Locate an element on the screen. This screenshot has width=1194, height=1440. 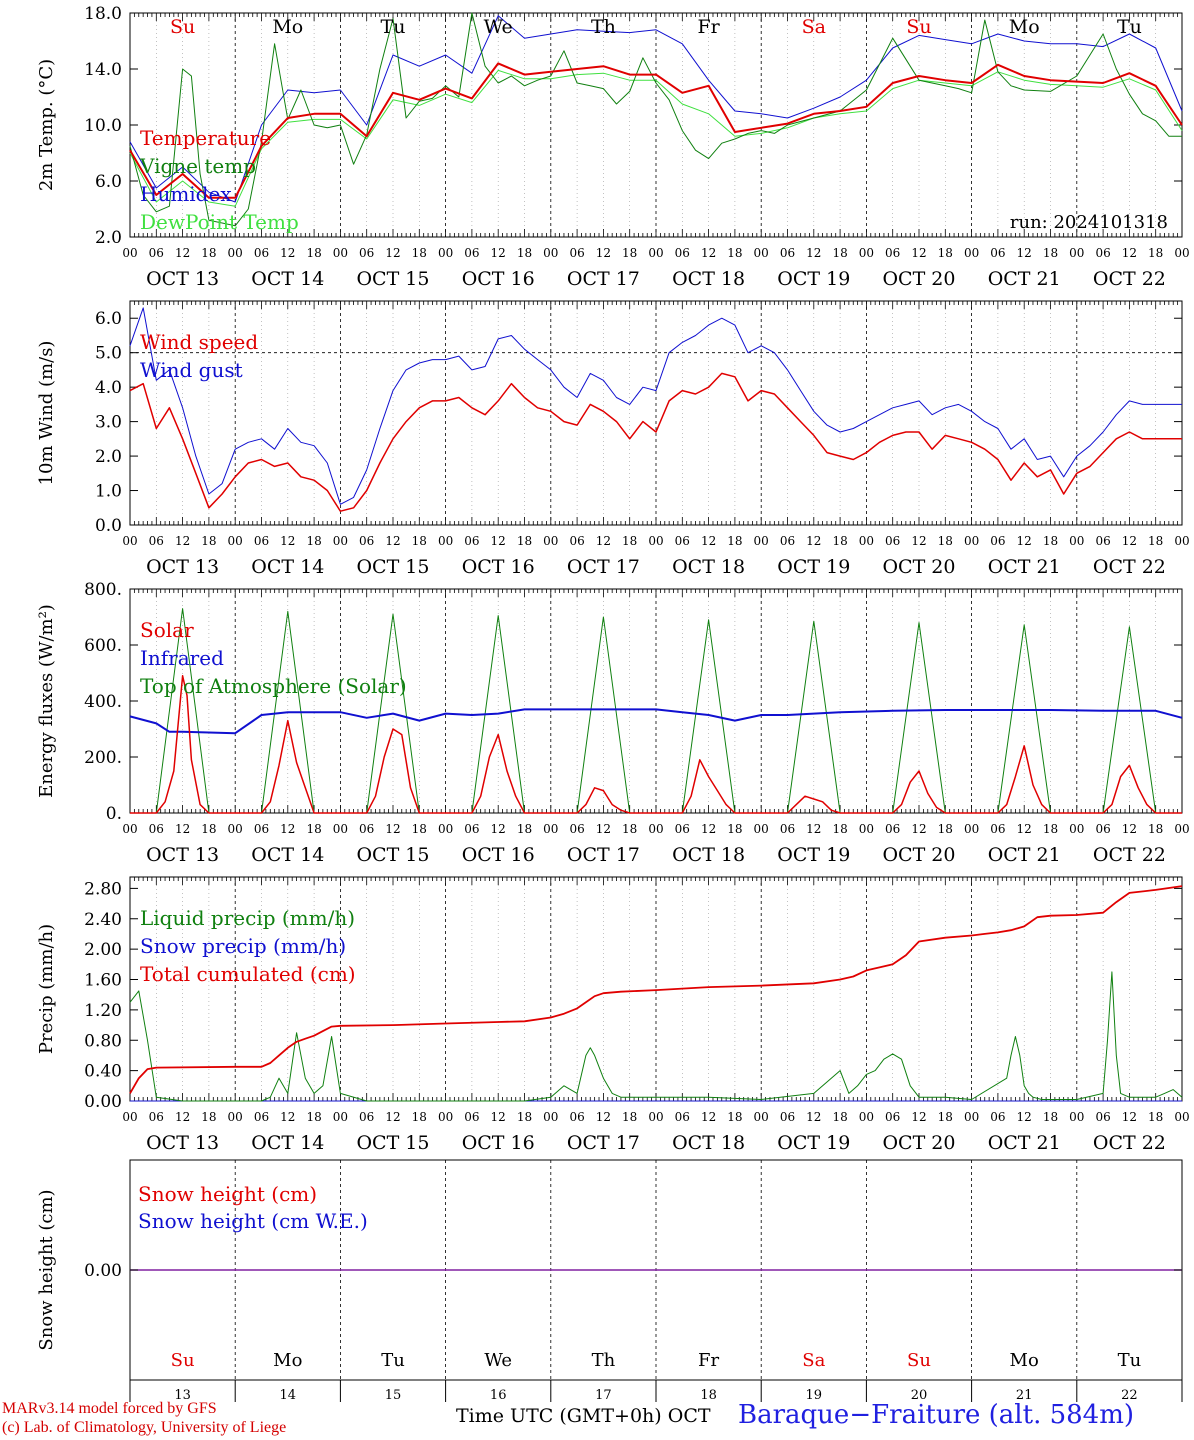
y-tick-label: 400. is located at coordinates (103, 702).